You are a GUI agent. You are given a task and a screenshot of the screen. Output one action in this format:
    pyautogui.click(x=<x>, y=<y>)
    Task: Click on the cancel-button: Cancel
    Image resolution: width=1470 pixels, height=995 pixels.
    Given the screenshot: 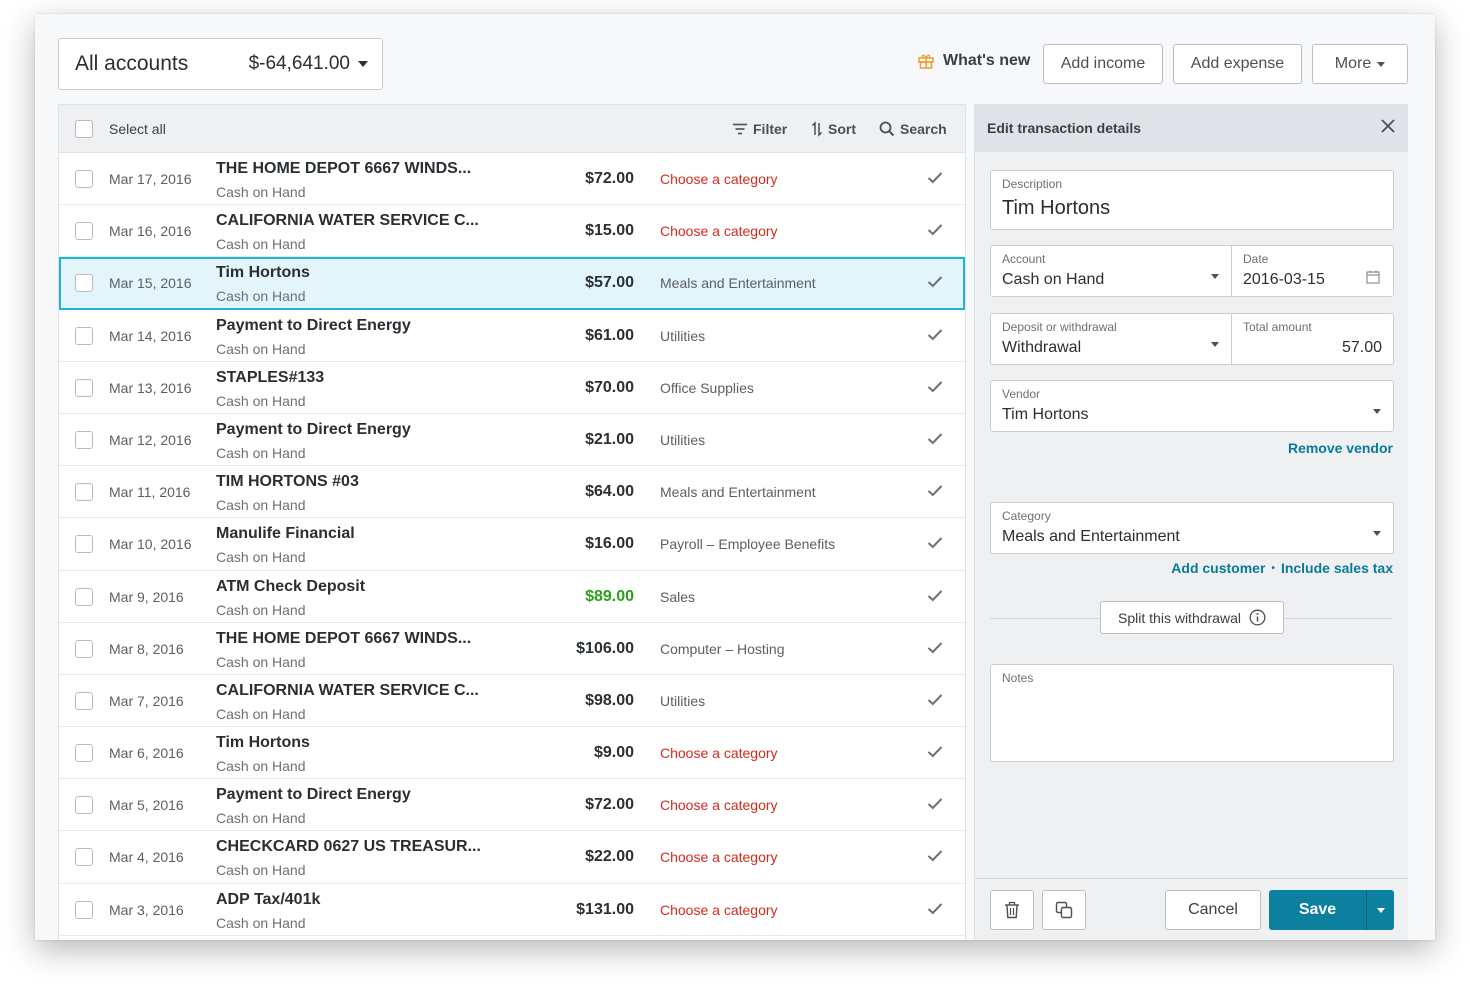 What is the action you would take?
    pyautogui.click(x=1213, y=910)
    